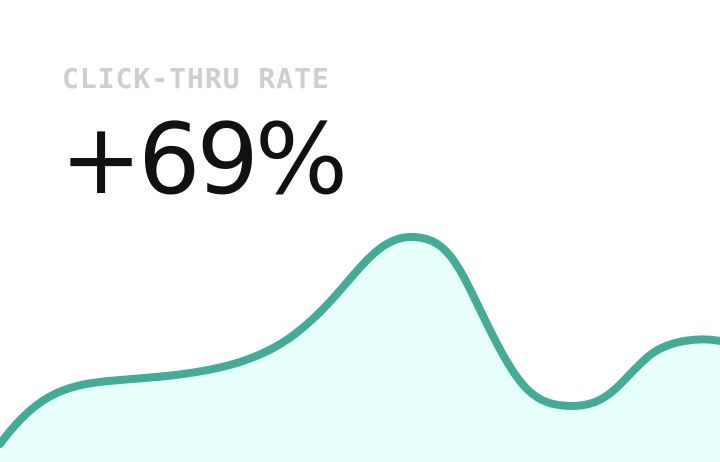 Image resolution: width=720 pixels, height=462 pixels. What do you see at coordinates (204, 160) in the screenshot?
I see `metric-value: +69%` at bounding box center [204, 160].